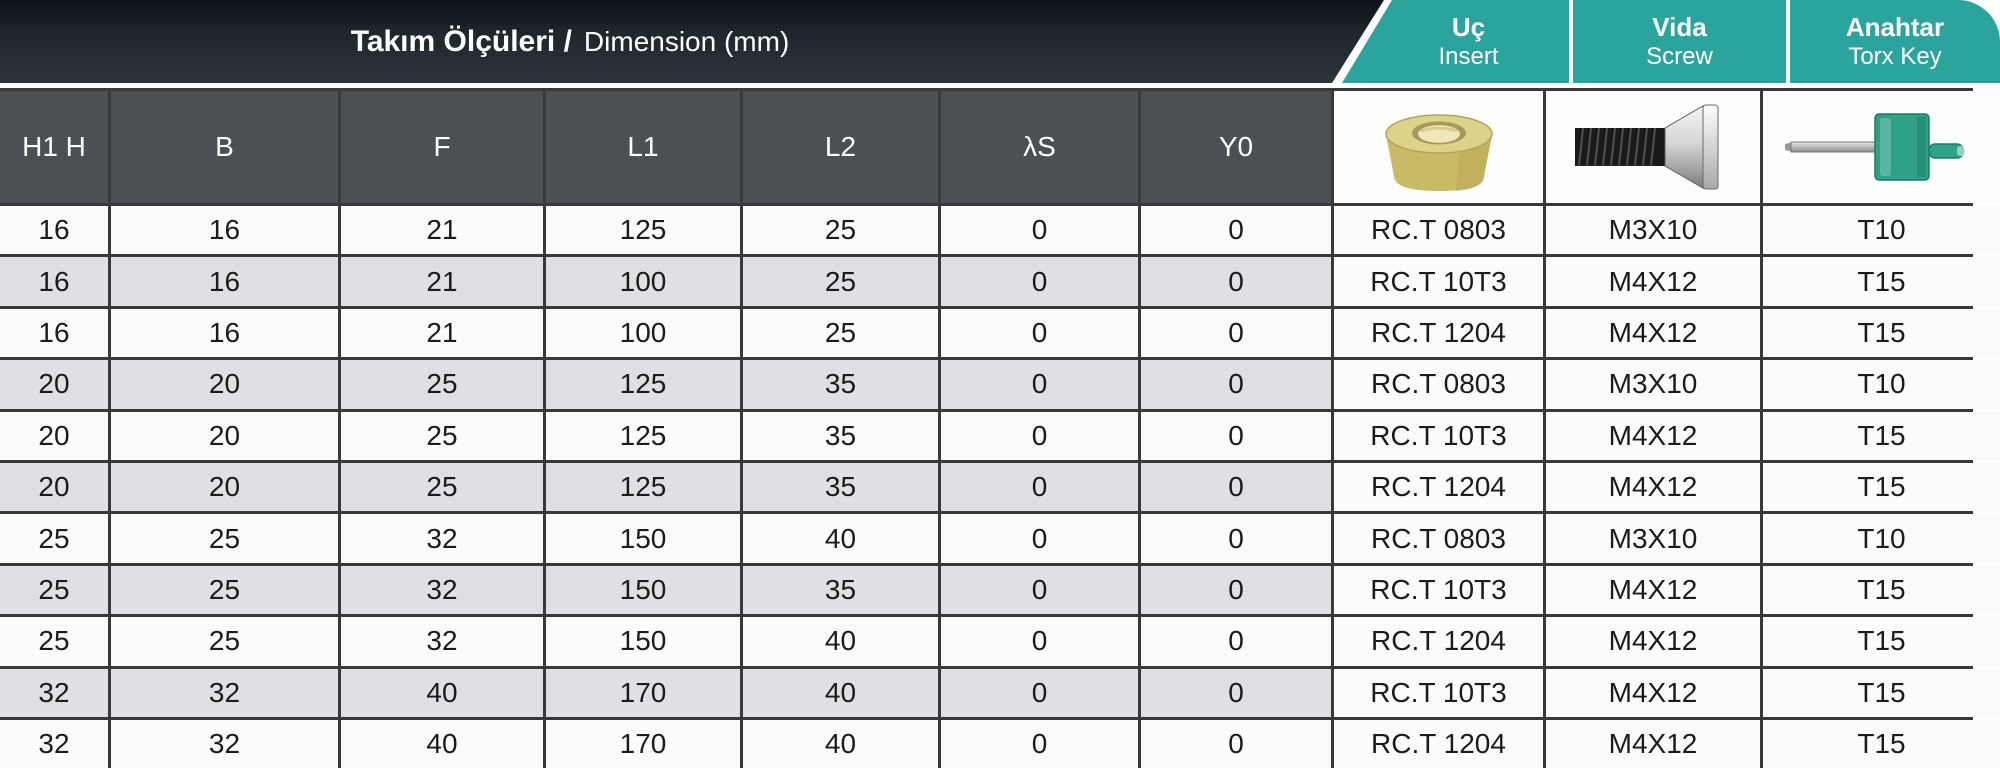 The width and height of the screenshot is (2000, 768). I want to click on cell-row5-f: 25, so click(442, 435).